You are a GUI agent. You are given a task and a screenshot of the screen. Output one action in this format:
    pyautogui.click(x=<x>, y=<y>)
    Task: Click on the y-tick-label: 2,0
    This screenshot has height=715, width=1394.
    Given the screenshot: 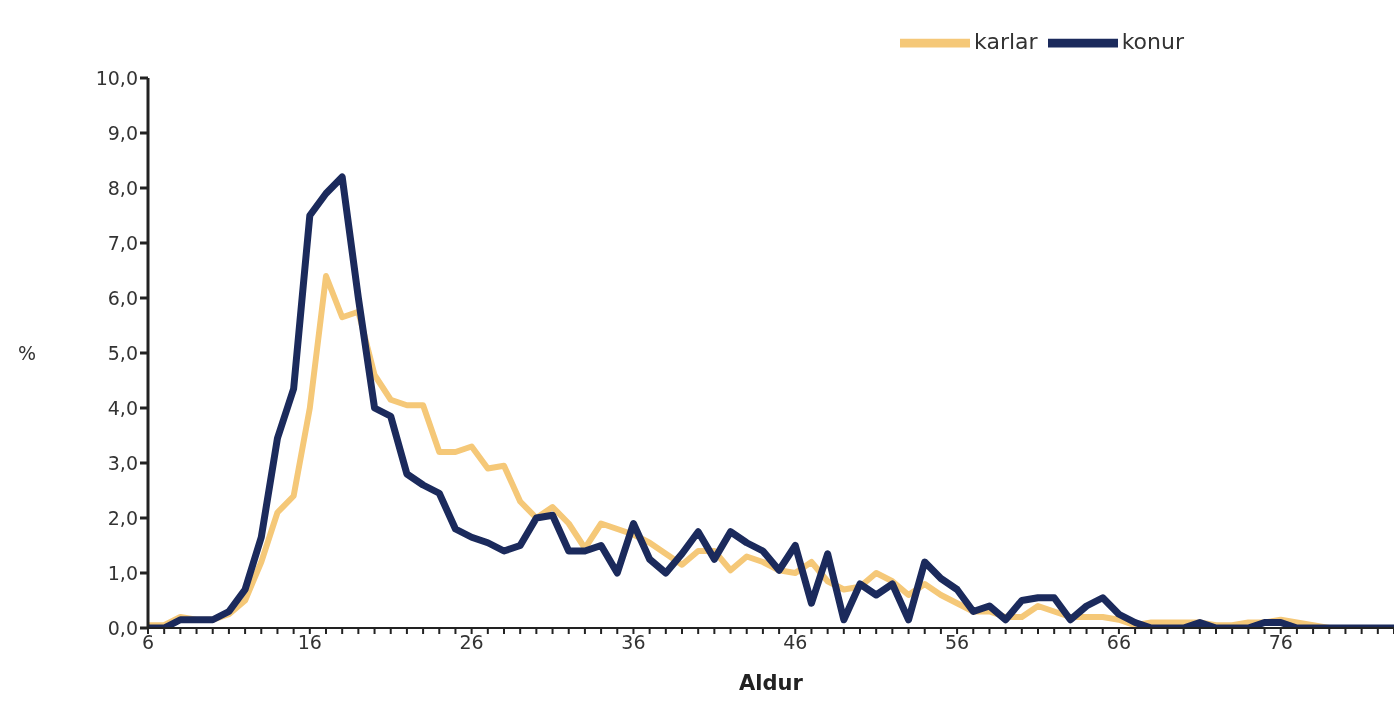 What is the action you would take?
    pyautogui.click(x=122, y=517)
    